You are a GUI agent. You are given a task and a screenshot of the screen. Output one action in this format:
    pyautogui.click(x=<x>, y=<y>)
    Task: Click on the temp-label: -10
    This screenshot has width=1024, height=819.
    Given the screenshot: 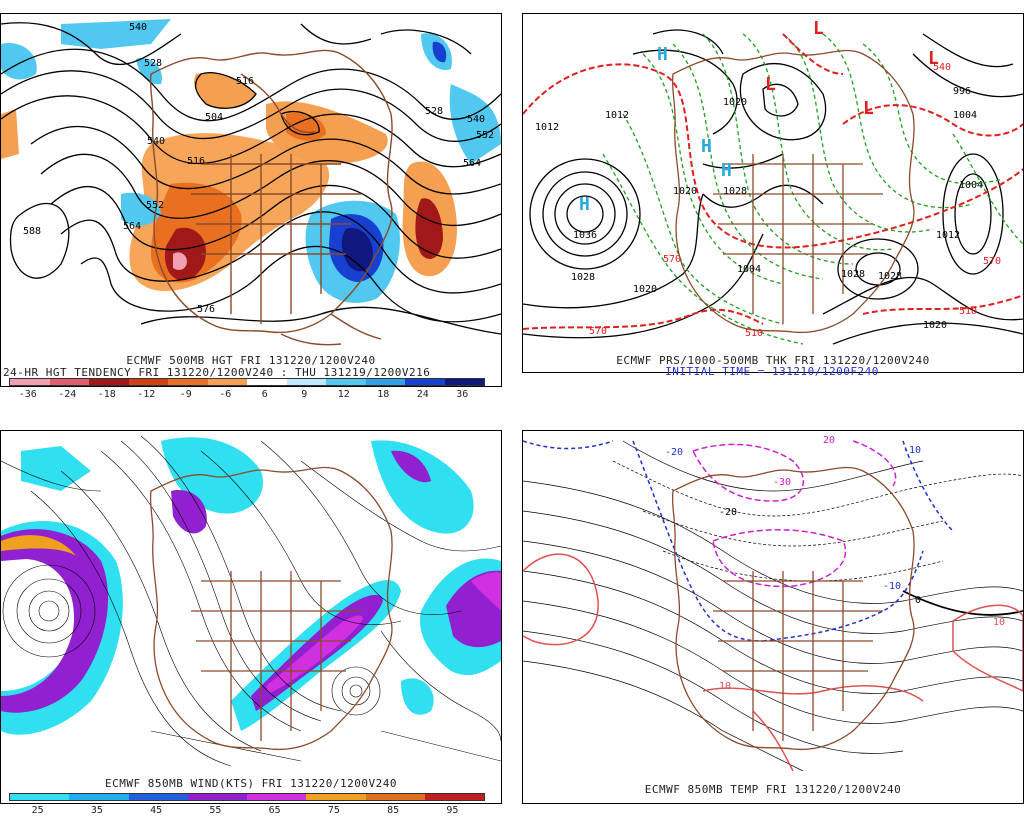 What is the action you would take?
    pyautogui.click(x=912, y=450)
    